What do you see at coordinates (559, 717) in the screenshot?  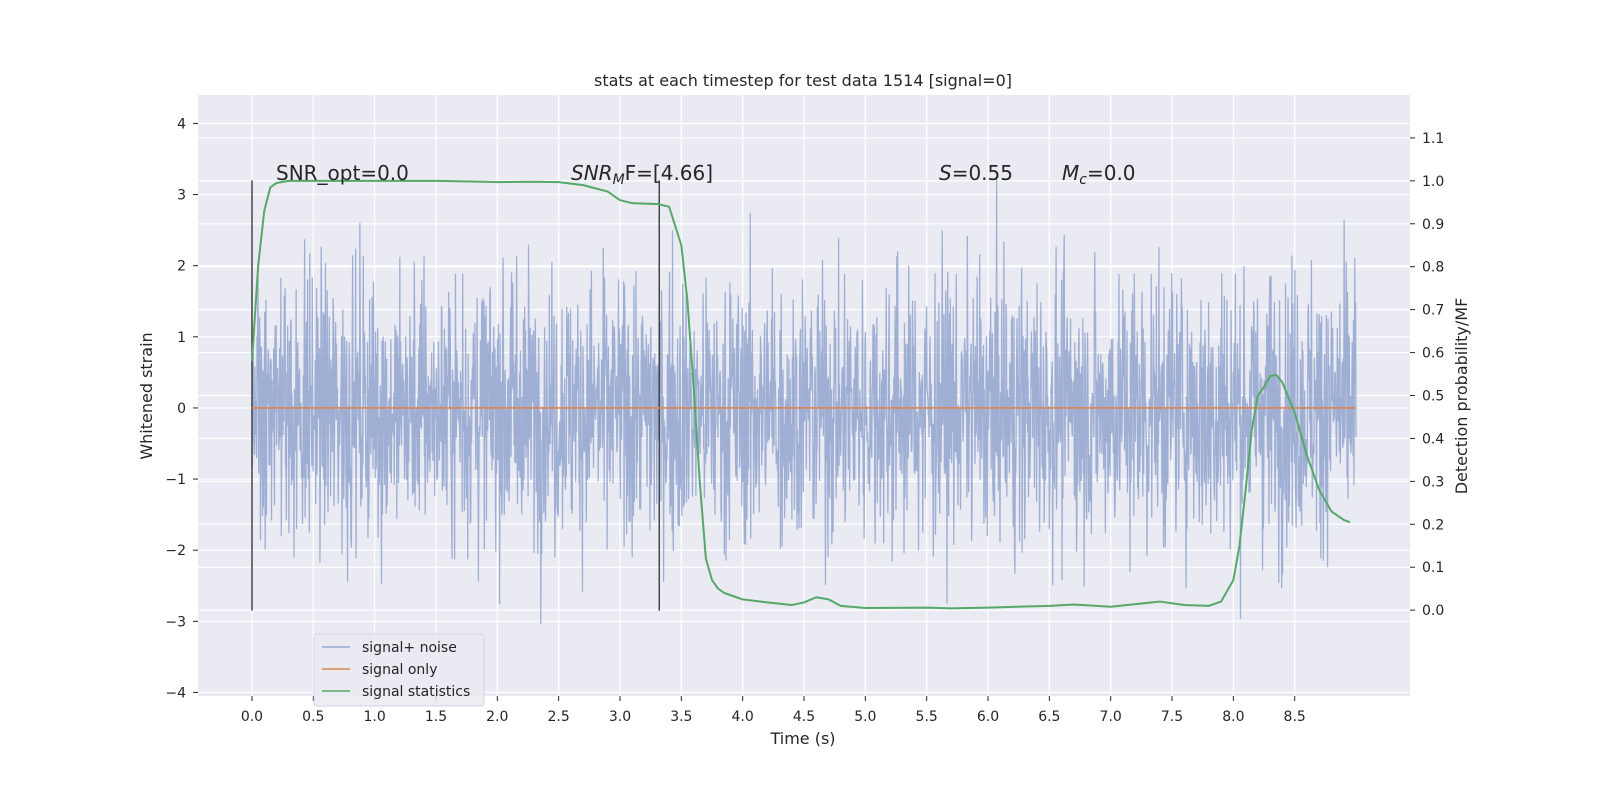 I see `x-tick-label: 2.5` at bounding box center [559, 717].